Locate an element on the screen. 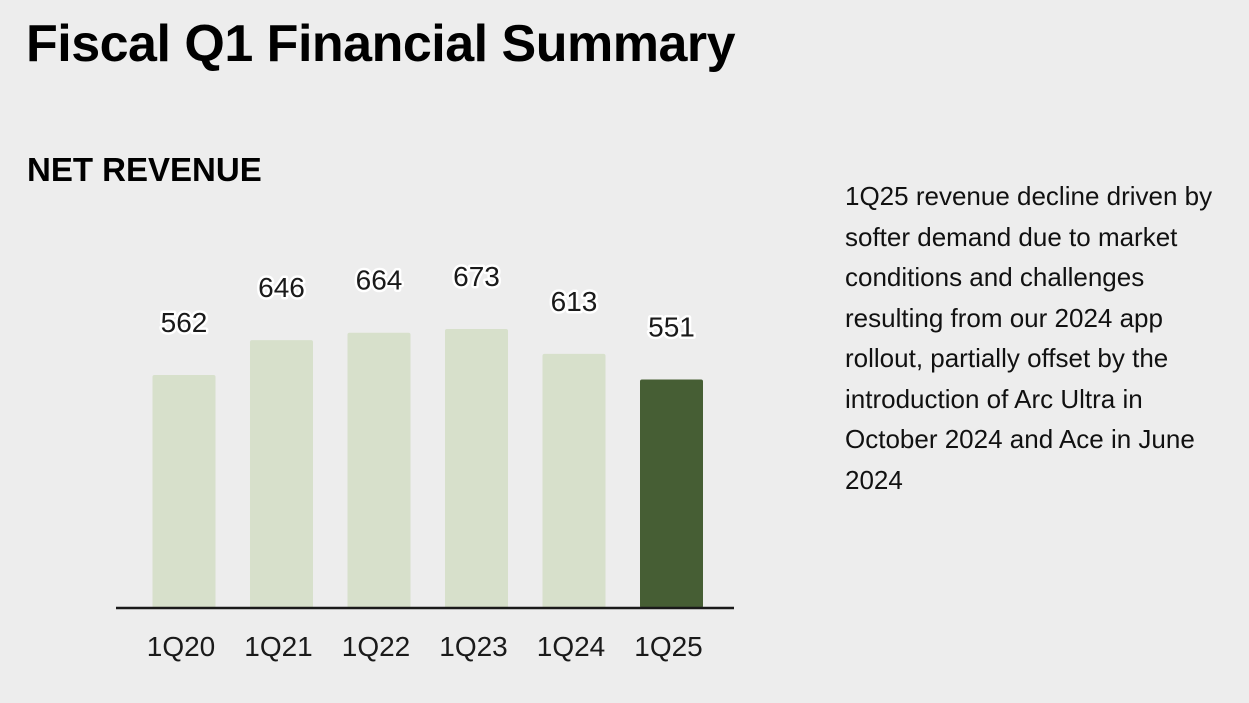 The height and width of the screenshot is (703, 1249). data-label-1q23: 673 is located at coordinates (476, 276).